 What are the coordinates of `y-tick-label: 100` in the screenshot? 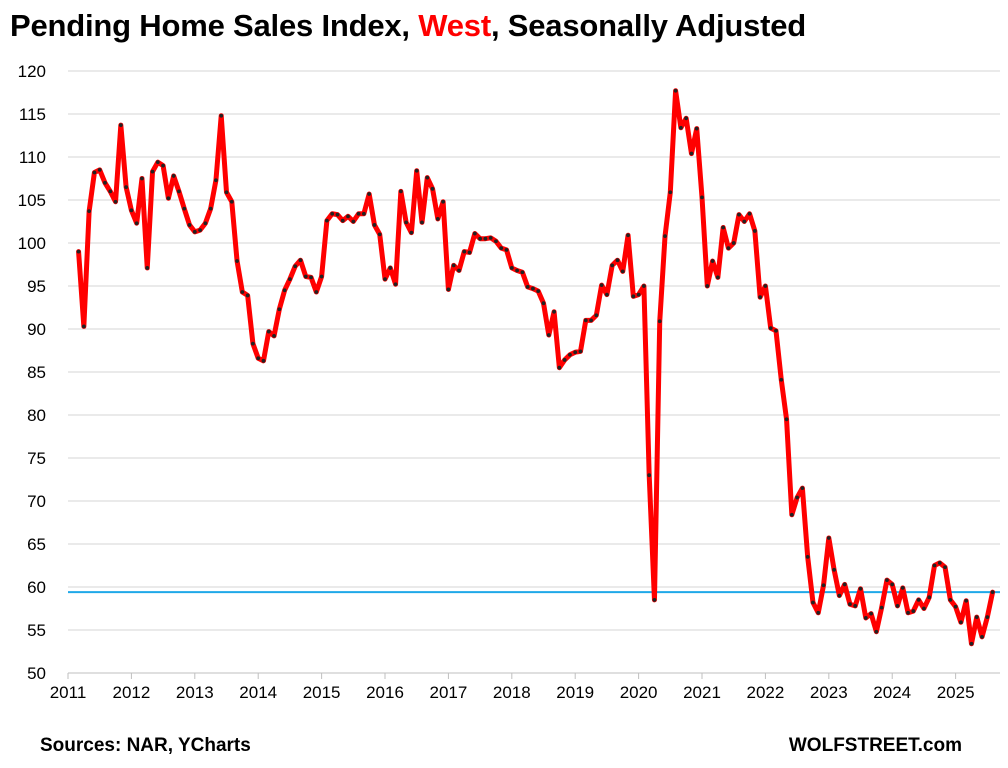 It's located at (32, 243).